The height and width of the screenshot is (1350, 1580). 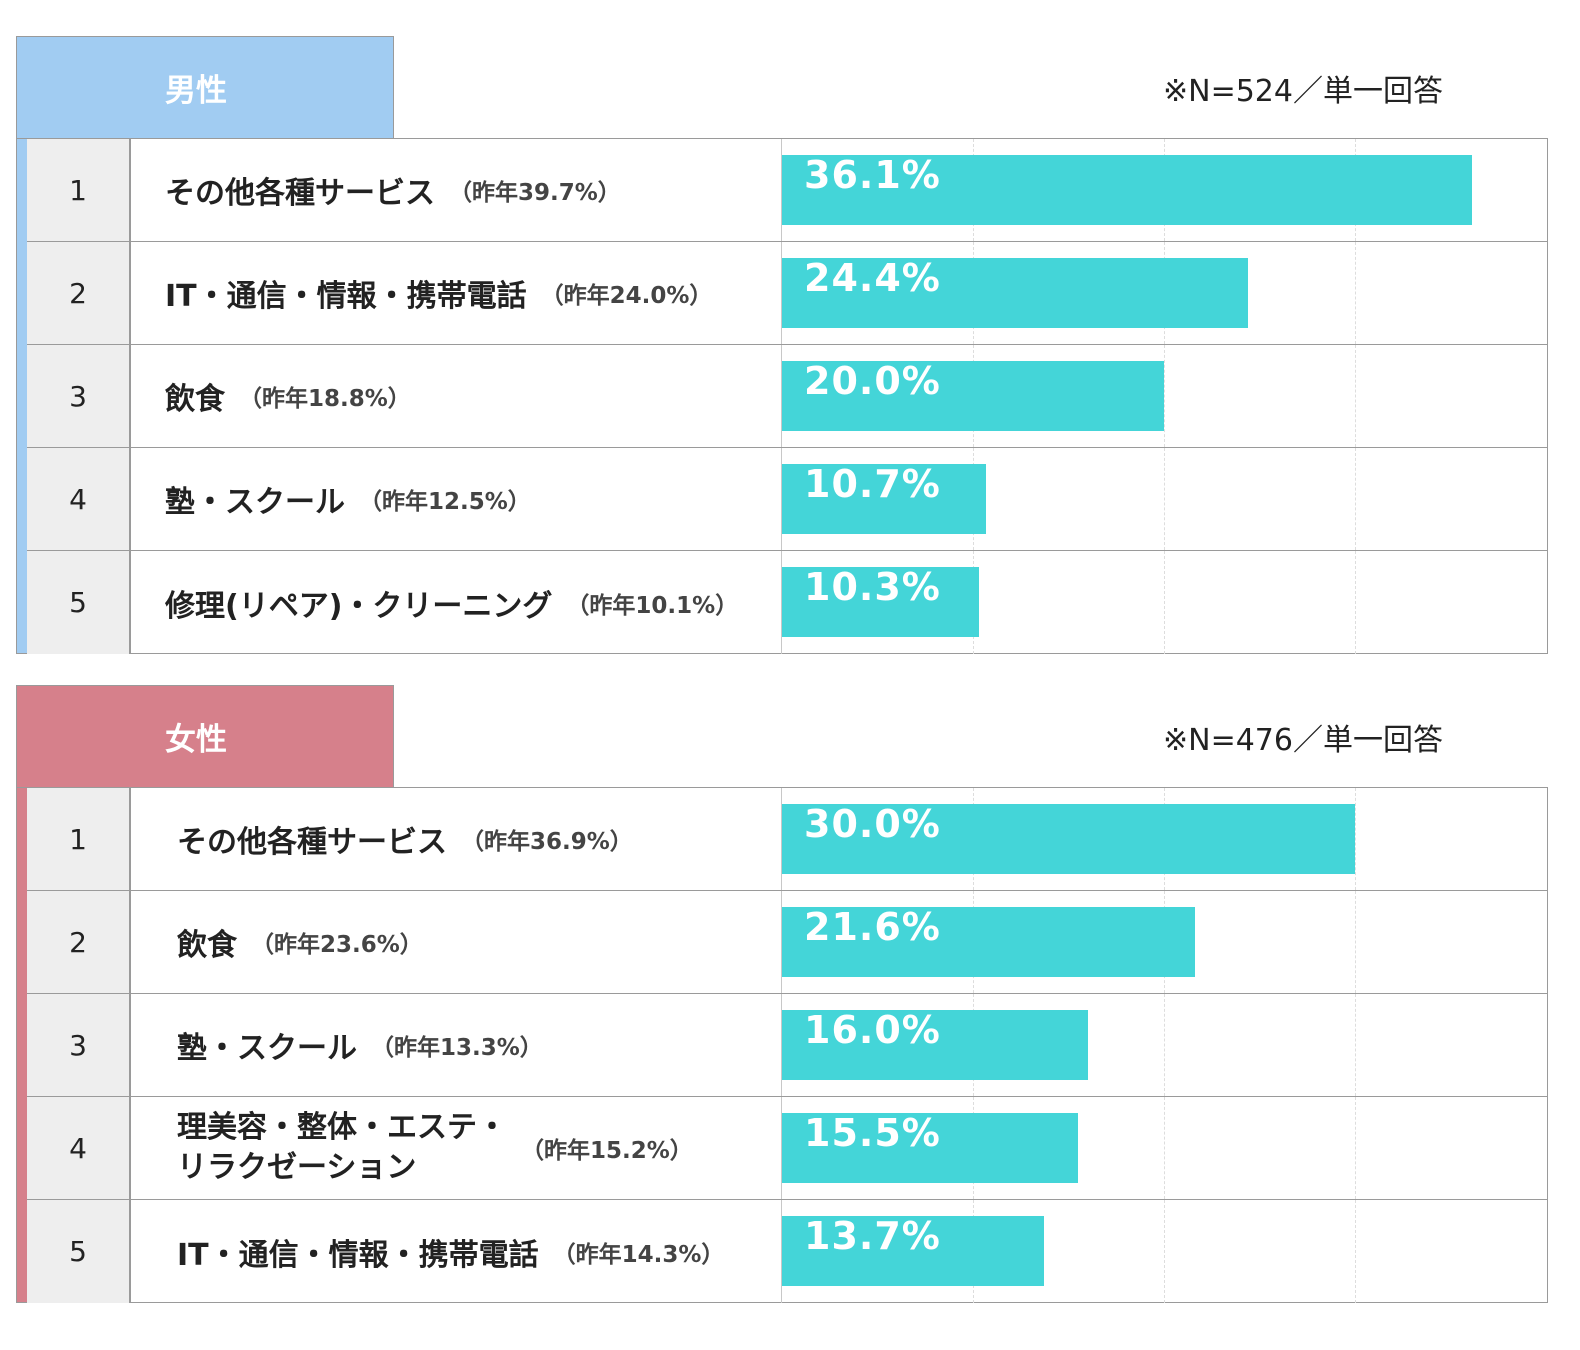 What do you see at coordinates (872, 484) in the screenshot?
I see `bar-value-label: 10.7%` at bounding box center [872, 484].